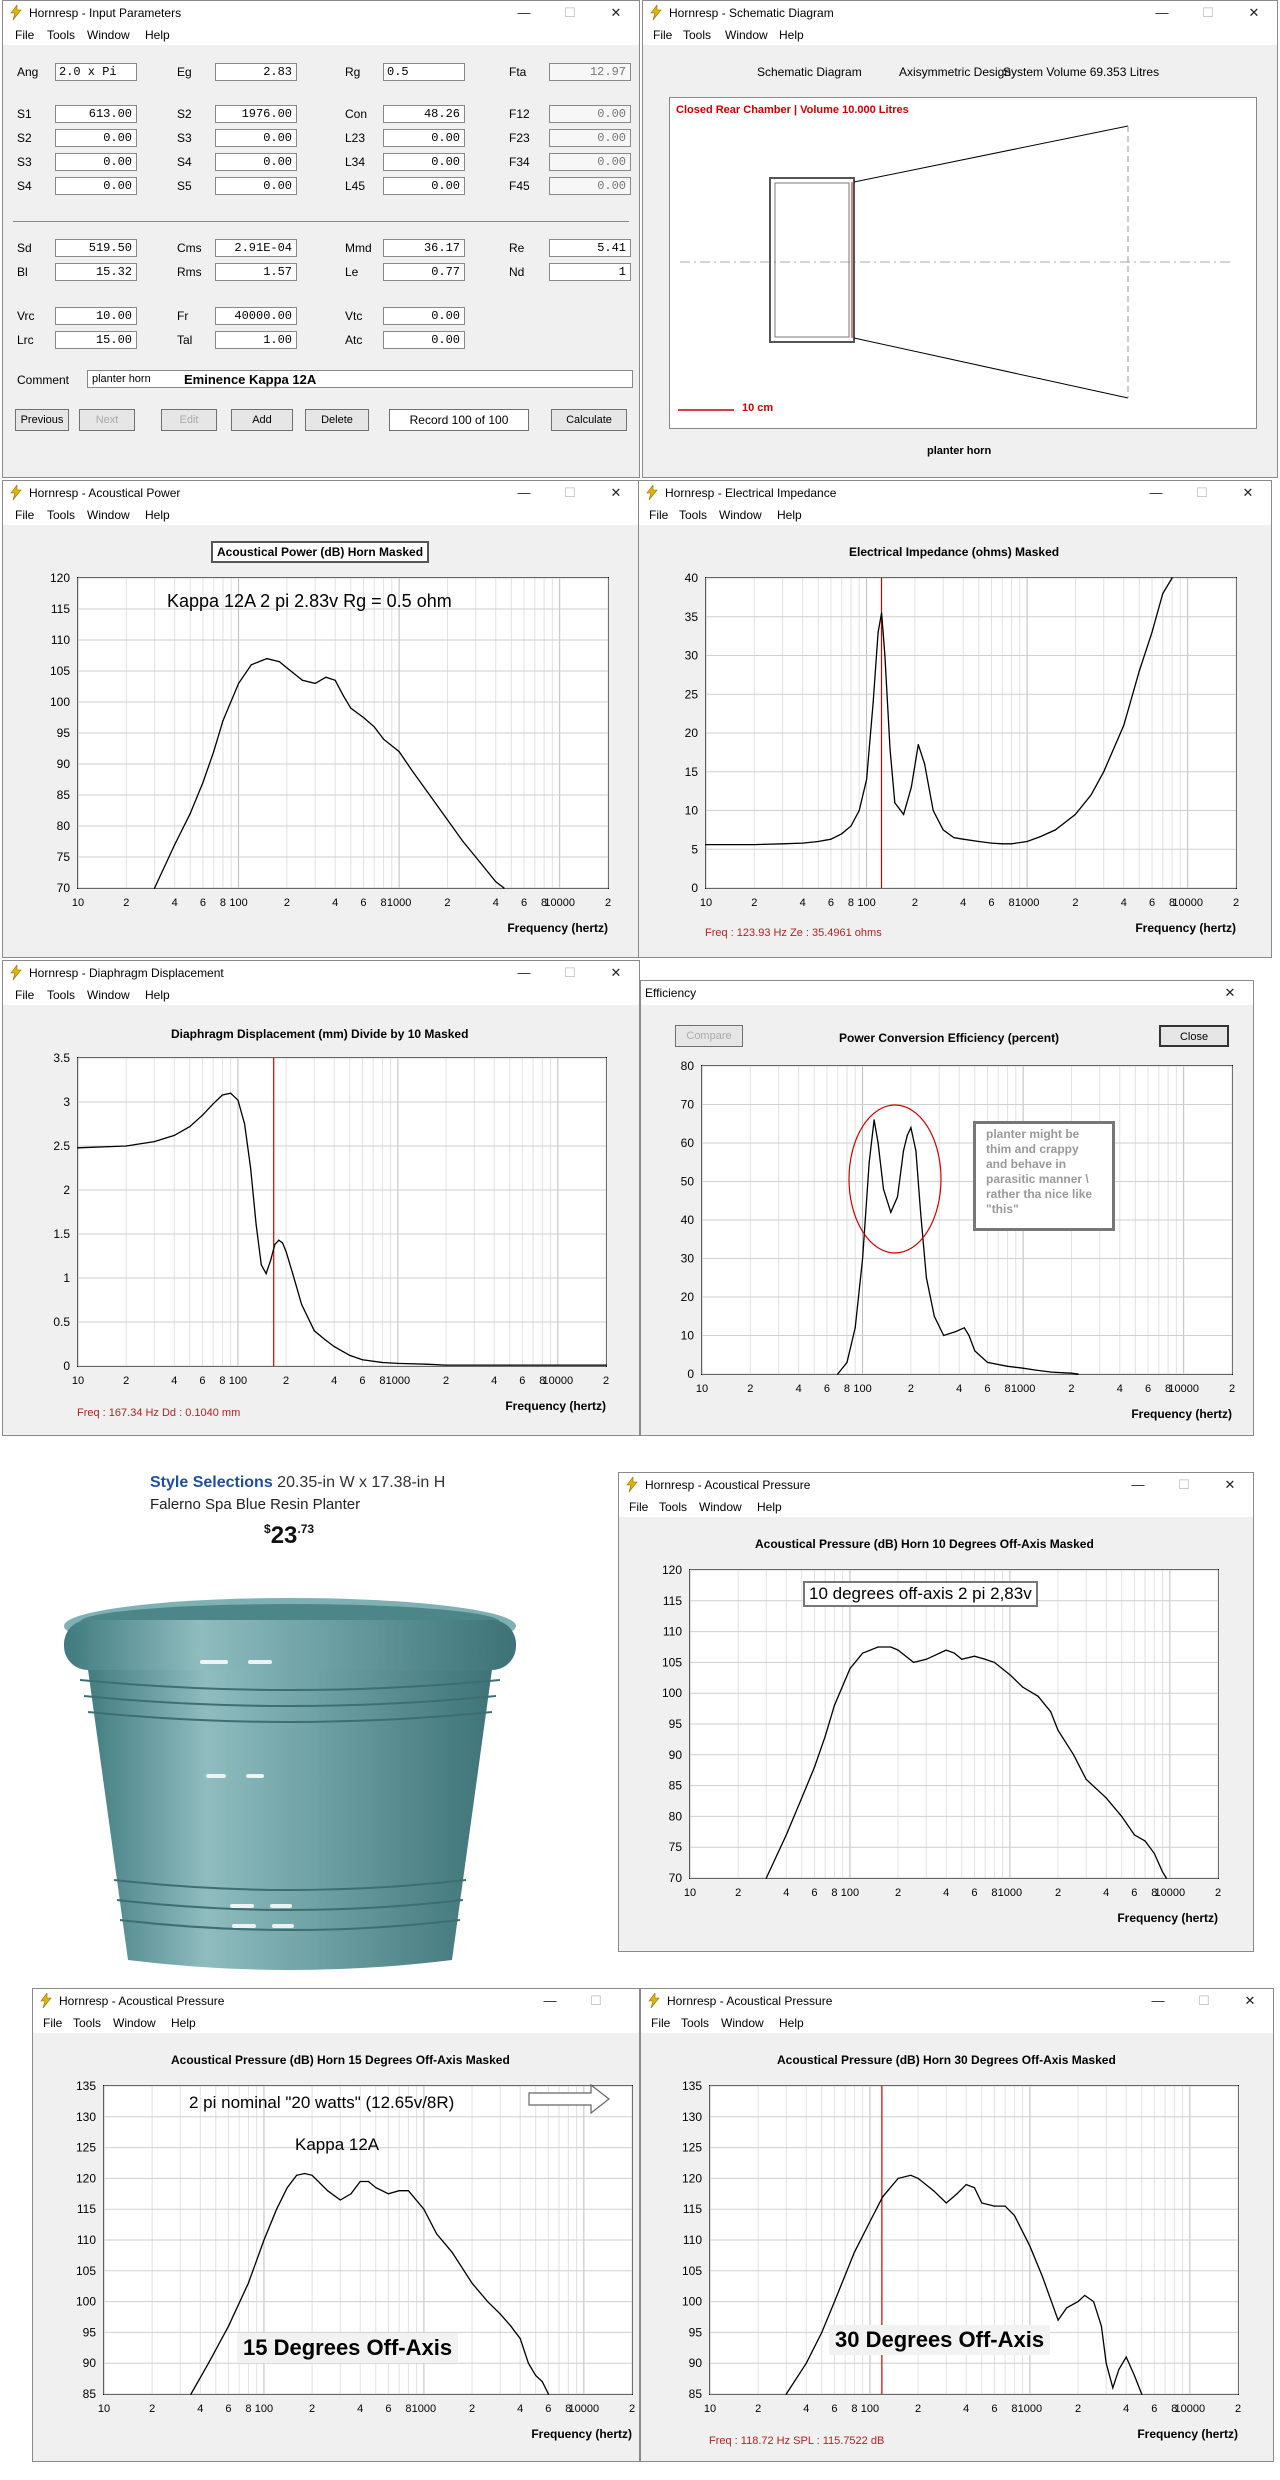 The width and height of the screenshot is (1280, 2480). I want to click on param-field-nd: 1, so click(590, 272).